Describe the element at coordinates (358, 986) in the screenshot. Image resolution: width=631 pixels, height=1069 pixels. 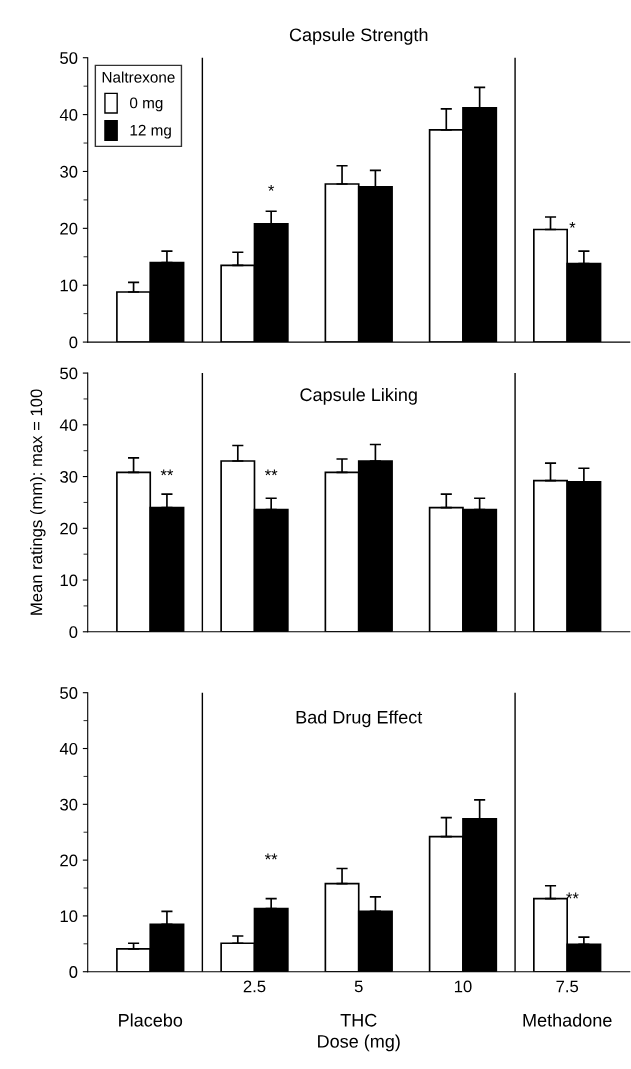
I see `x-tick-label: 5` at that location.